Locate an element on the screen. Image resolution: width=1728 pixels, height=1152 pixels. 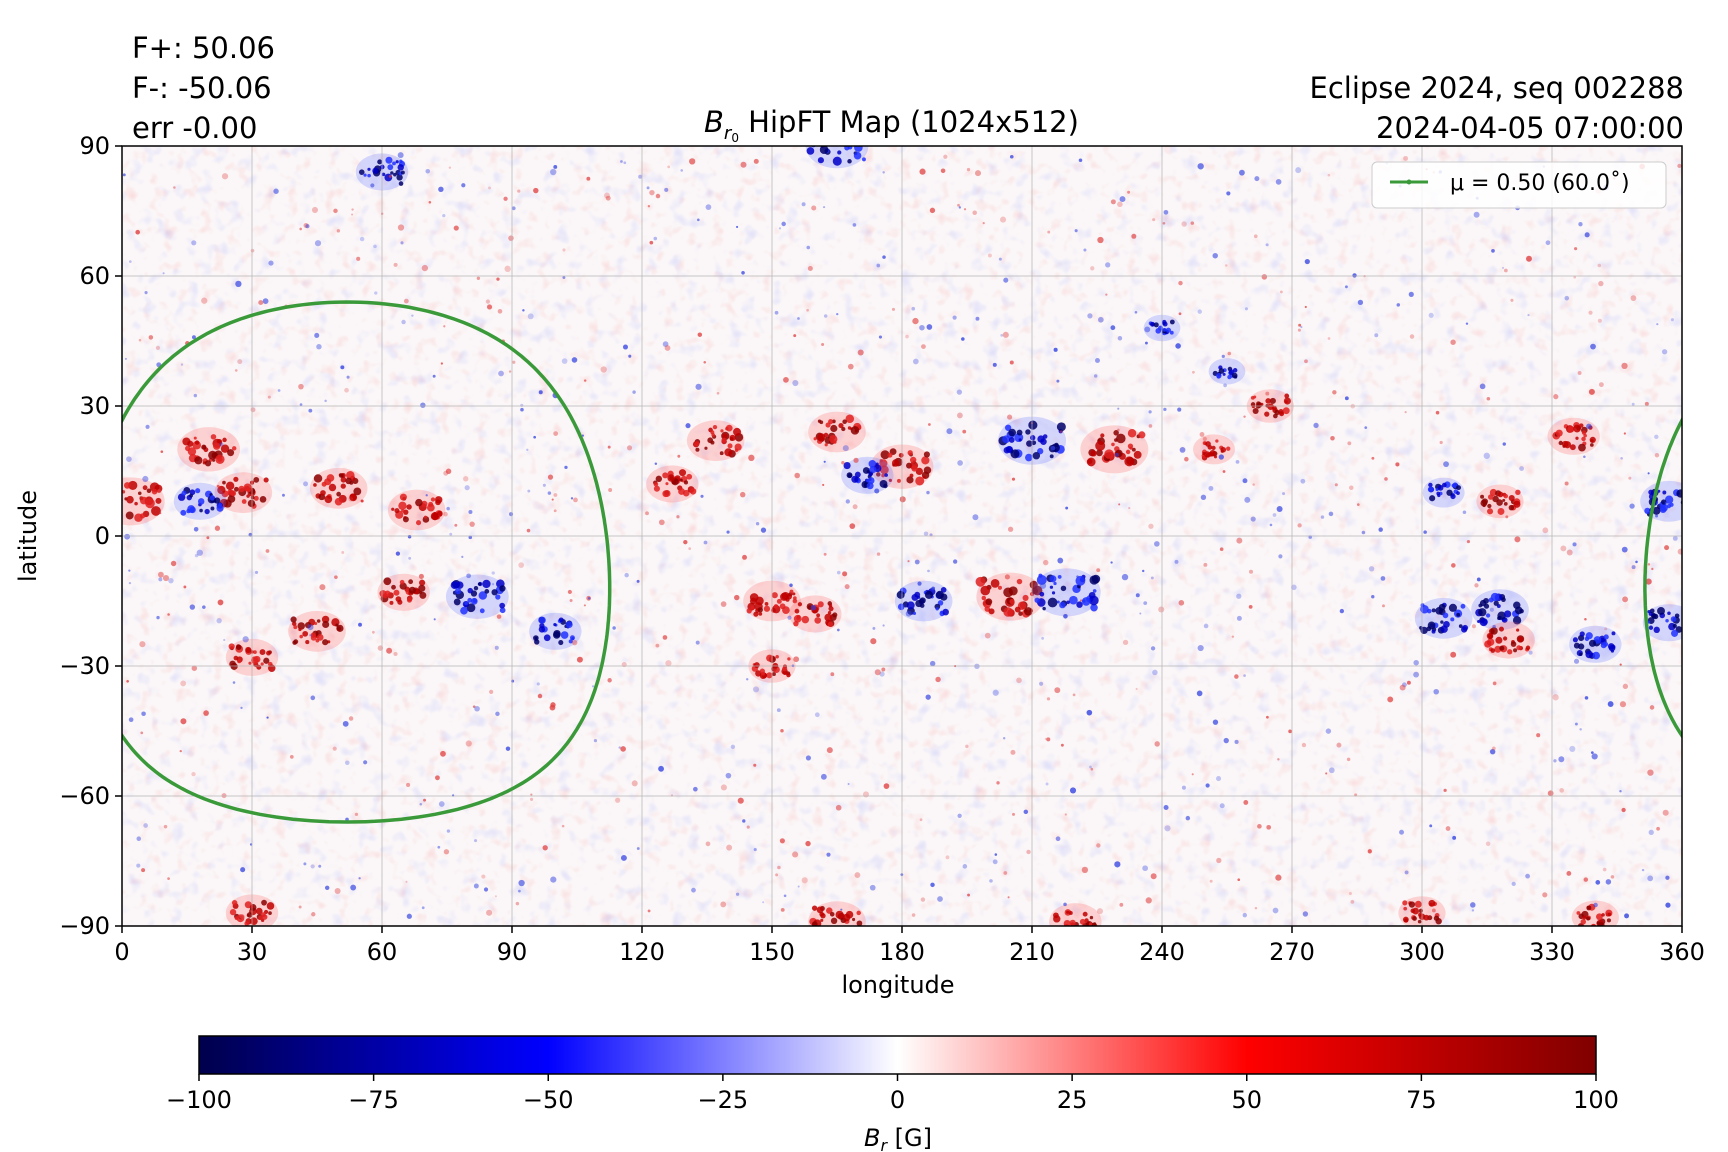
legend-marker is located at coordinates (1409, 182).